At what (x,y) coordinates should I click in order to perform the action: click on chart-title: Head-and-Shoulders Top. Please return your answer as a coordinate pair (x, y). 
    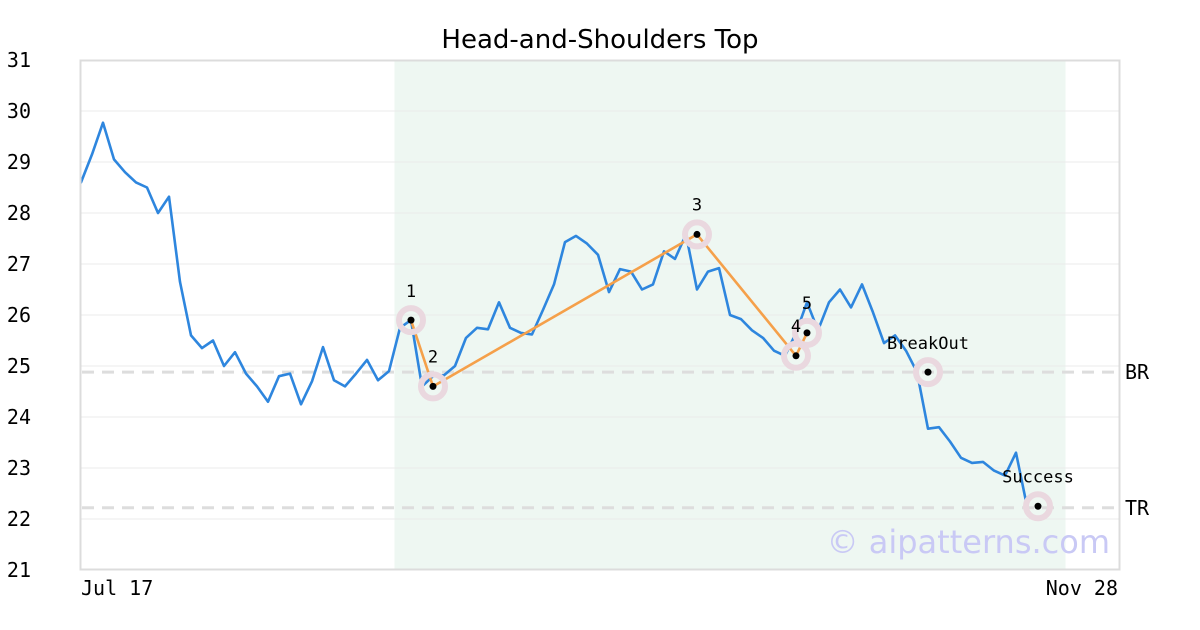
    Looking at the image, I should click on (599, 40).